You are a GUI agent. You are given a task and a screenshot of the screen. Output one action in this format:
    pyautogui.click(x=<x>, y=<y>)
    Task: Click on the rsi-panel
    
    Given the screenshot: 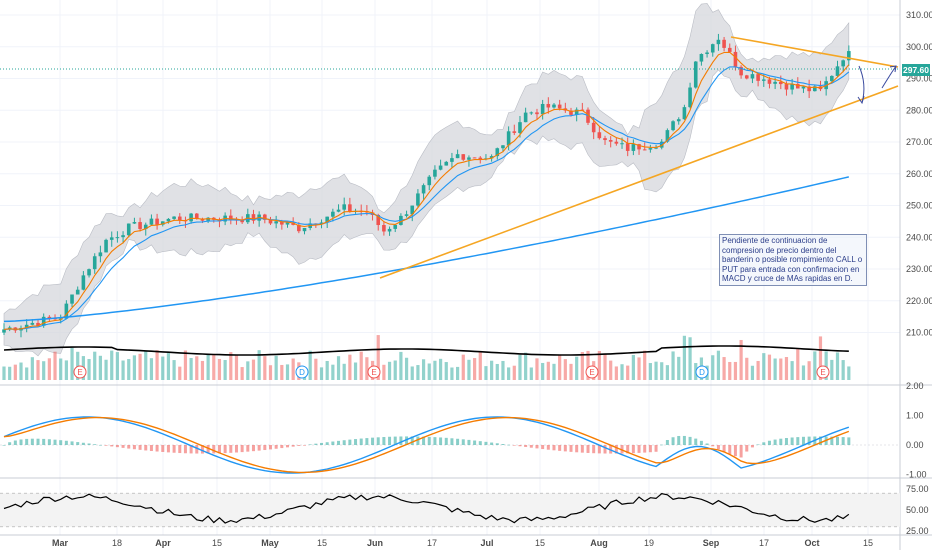 What is the action you would take?
    pyautogui.click(x=450, y=510)
    